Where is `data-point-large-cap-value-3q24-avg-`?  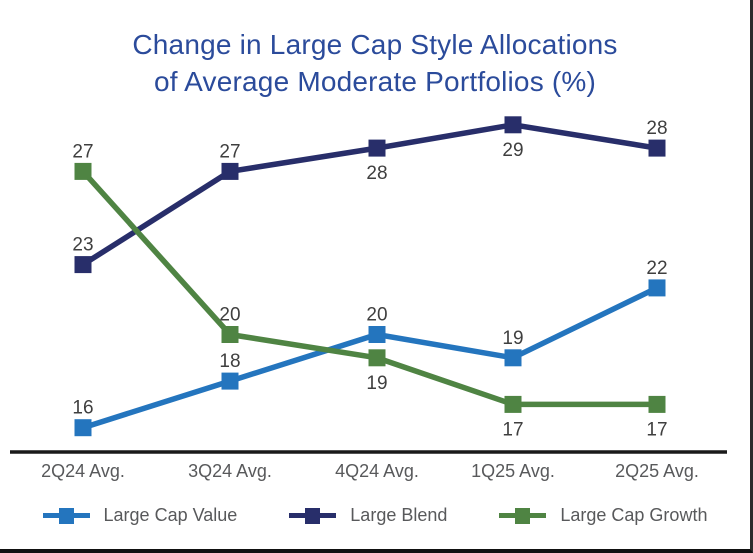
data-point-large-cap-value-3q24-avg- is located at coordinates (230, 381).